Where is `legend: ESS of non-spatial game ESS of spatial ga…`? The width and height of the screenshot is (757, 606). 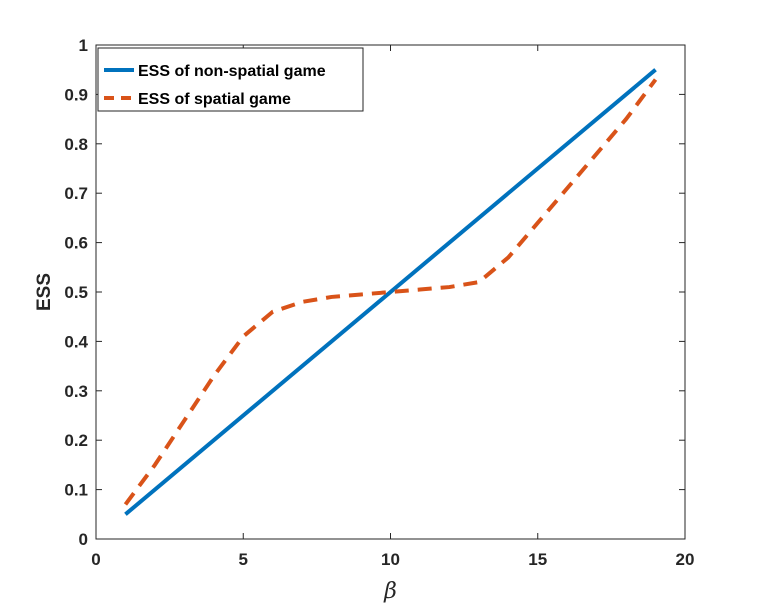 legend: ESS of non-spatial game ESS of spatial ga… is located at coordinates (230, 79).